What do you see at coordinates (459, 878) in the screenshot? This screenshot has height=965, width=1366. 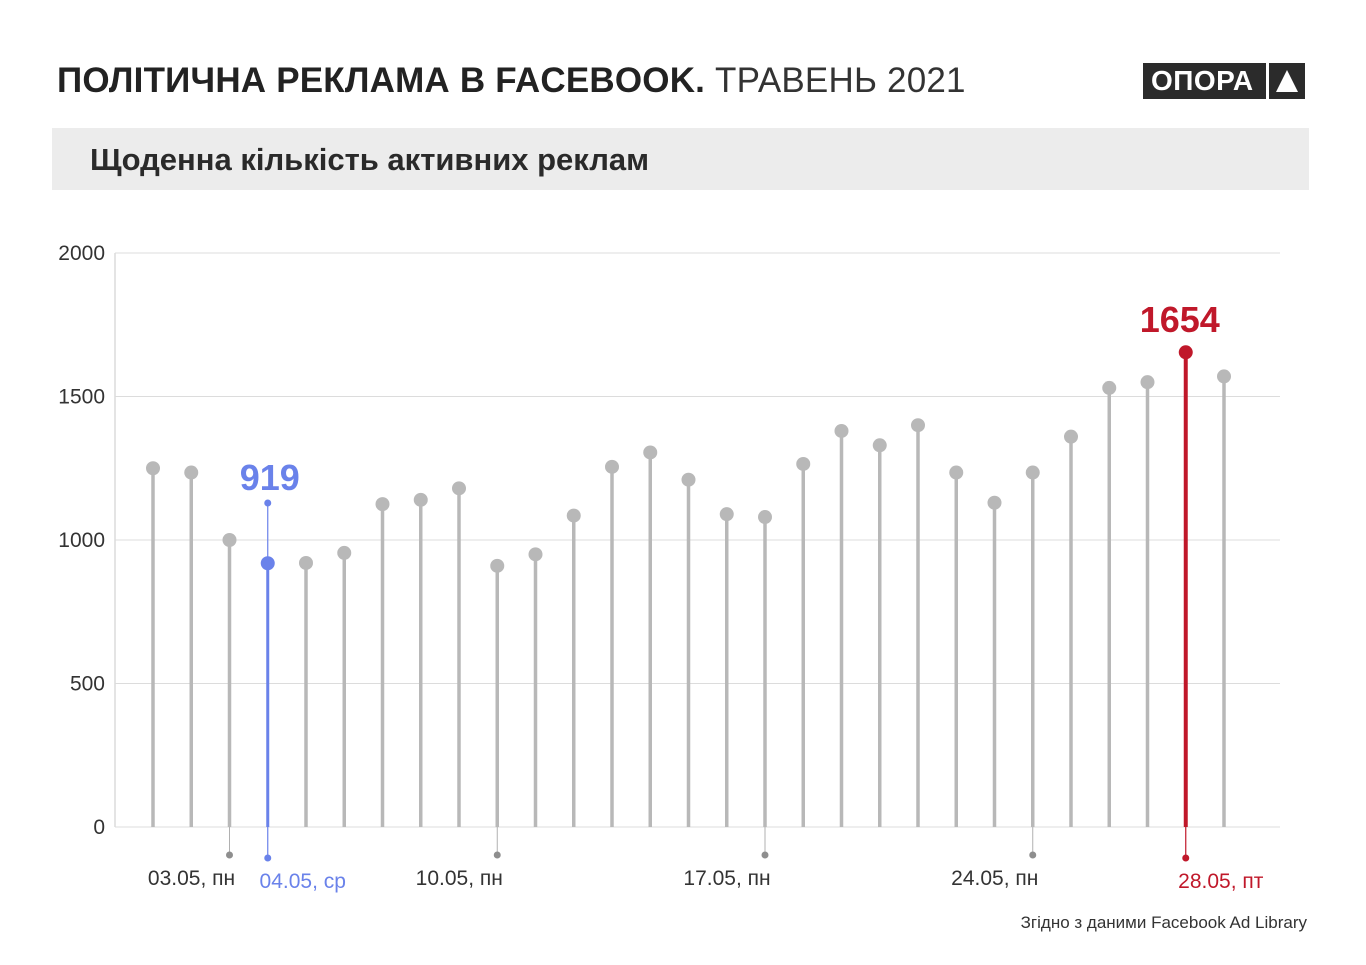 I see `x-tick-label: 10.05, пн` at bounding box center [459, 878].